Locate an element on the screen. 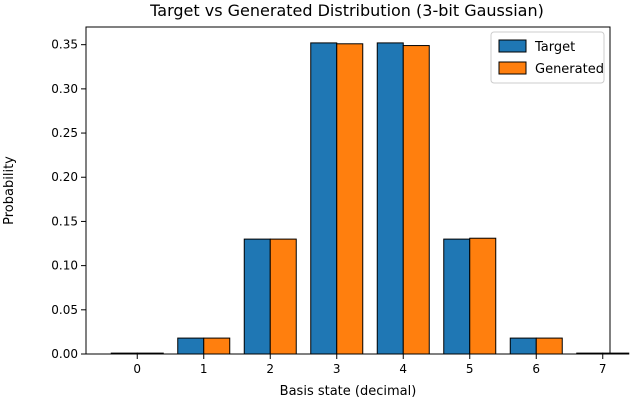 The width and height of the screenshot is (640, 400). x-tick-label: 7 is located at coordinates (603, 369).